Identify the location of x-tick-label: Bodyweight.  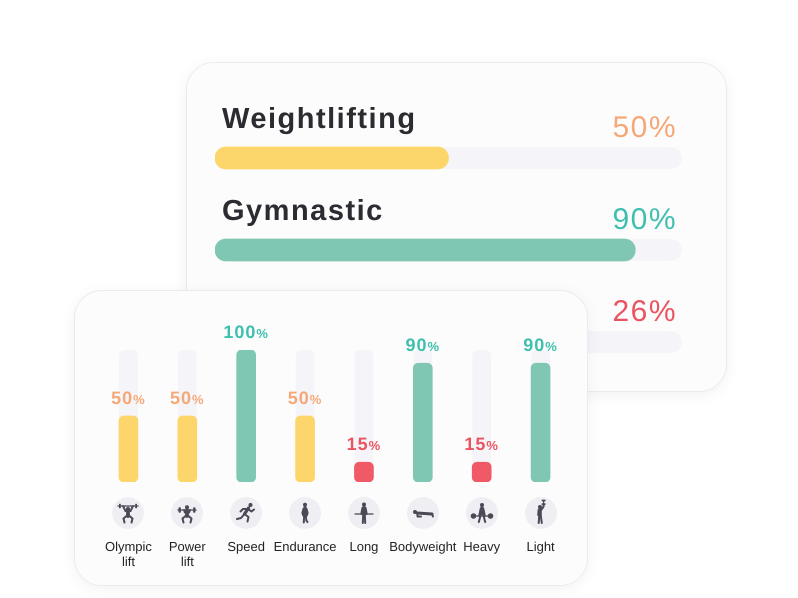
(423, 546).